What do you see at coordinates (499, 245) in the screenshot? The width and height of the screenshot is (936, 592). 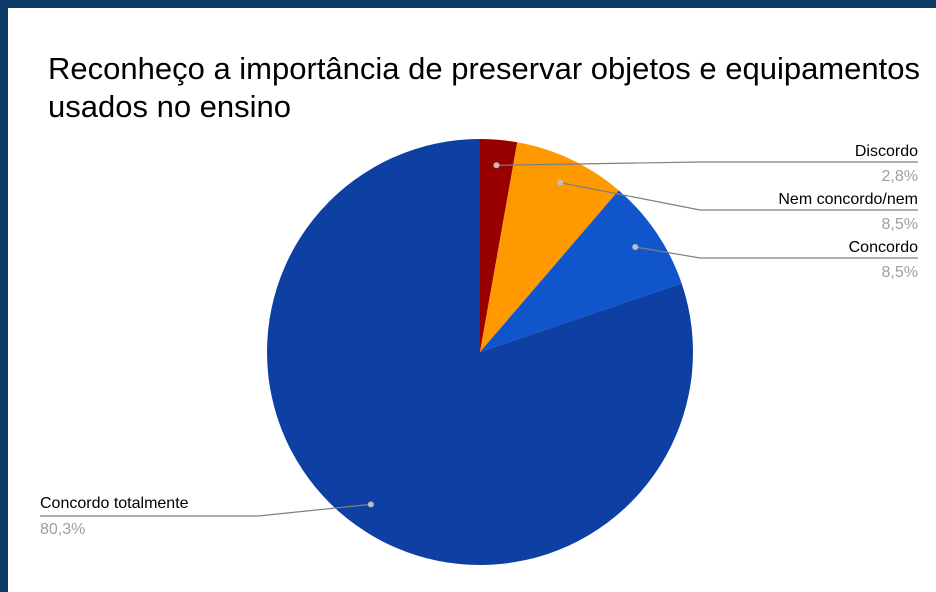 I see `pie-slice-discordo` at bounding box center [499, 245].